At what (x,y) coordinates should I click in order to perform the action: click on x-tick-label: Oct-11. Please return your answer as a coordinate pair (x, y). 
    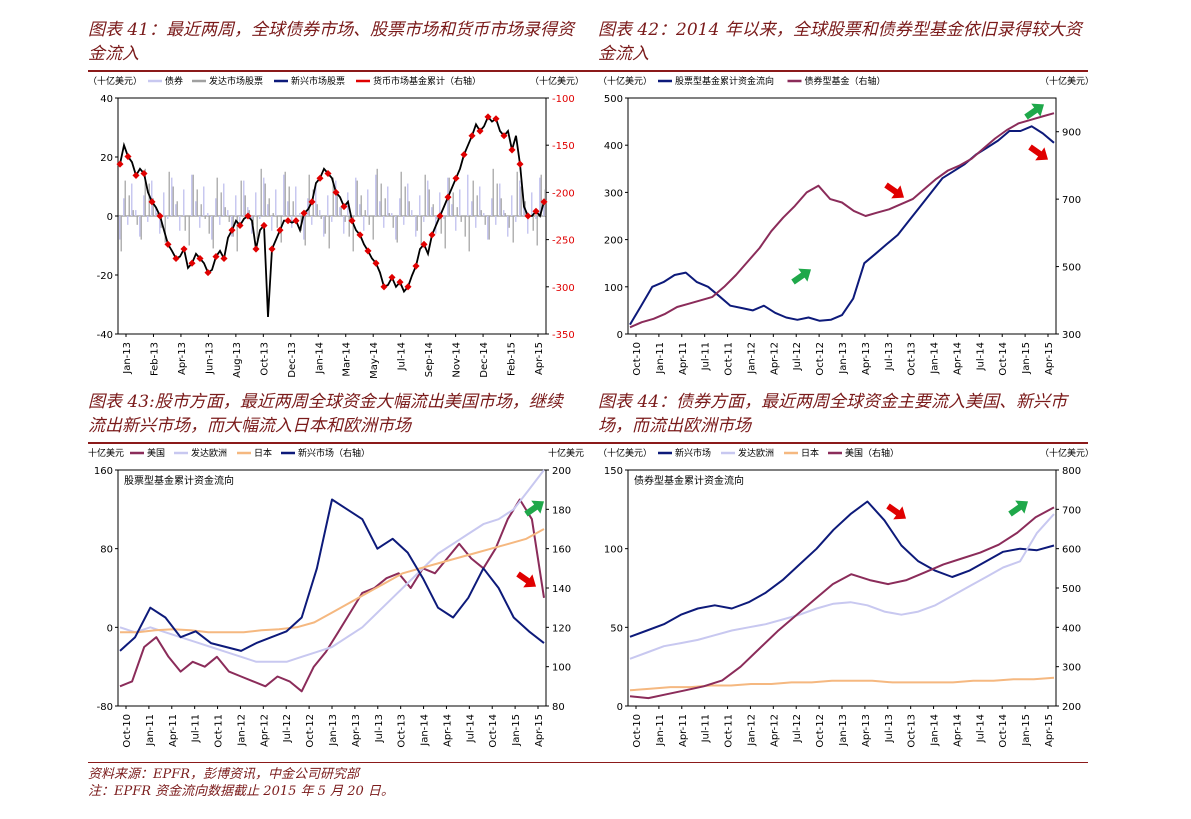
    Looking at the image, I should click on (729, 359).